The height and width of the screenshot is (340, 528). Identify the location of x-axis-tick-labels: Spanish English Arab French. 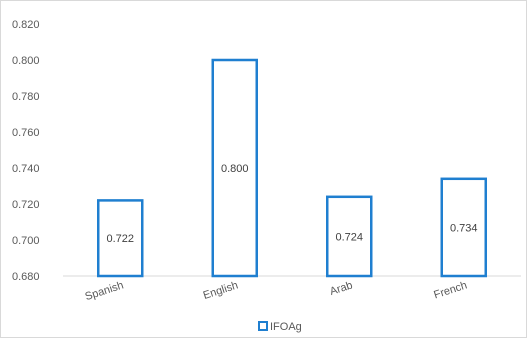
(276, 291).